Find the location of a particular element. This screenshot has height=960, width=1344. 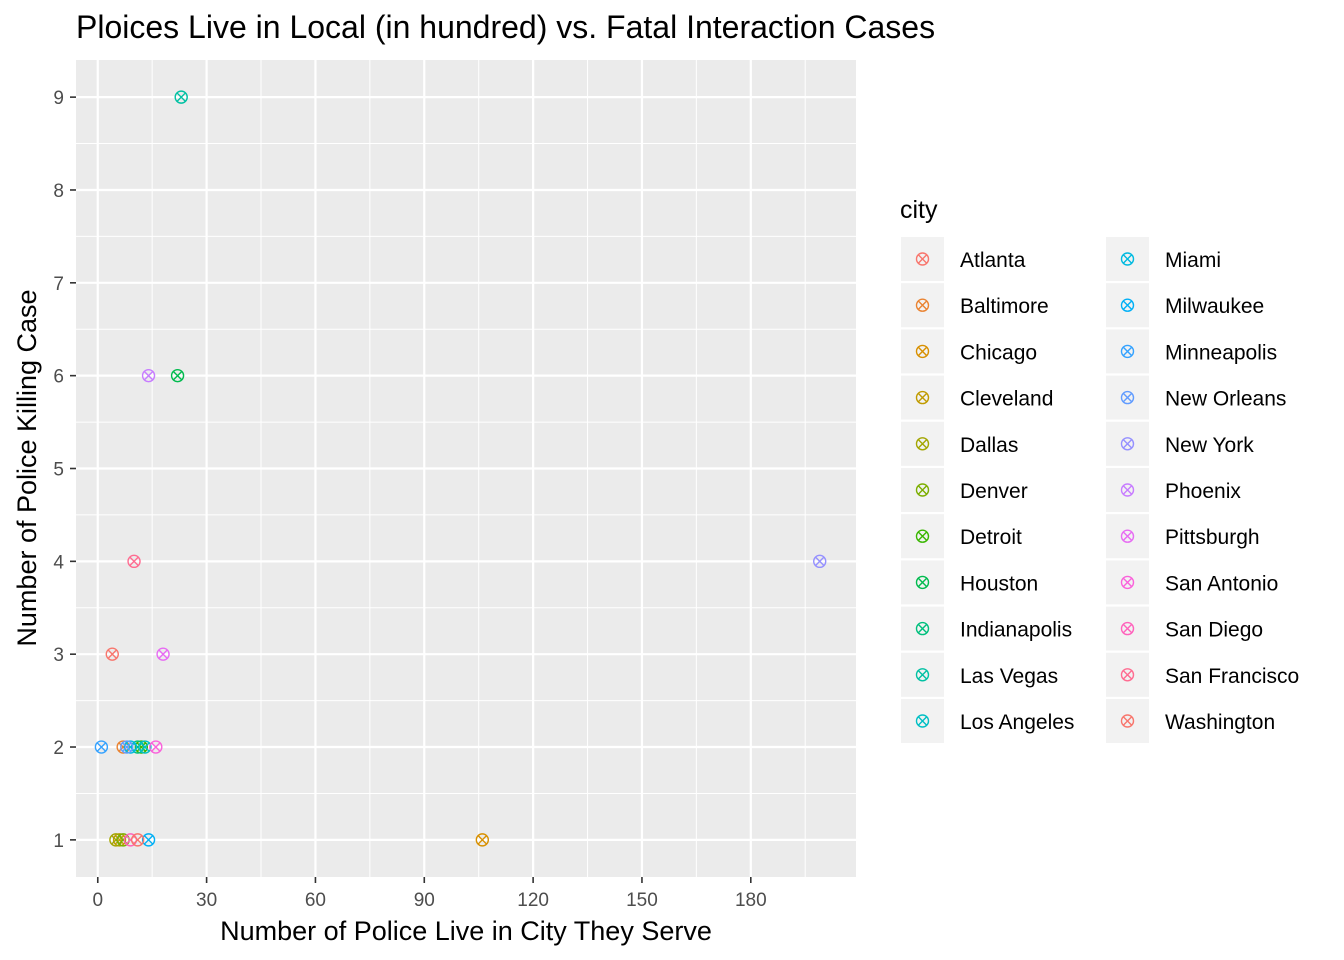

legend-label: Detroit is located at coordinates (991, 537).